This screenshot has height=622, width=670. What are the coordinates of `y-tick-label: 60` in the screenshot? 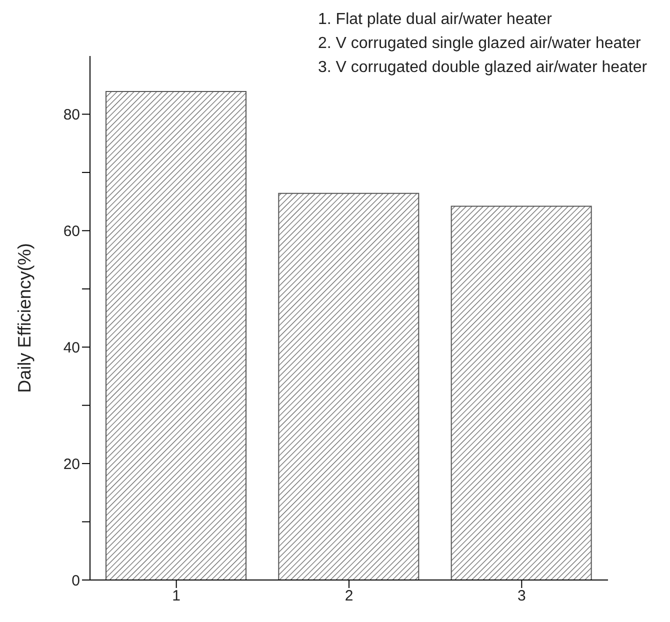 It's located at (71, 231).